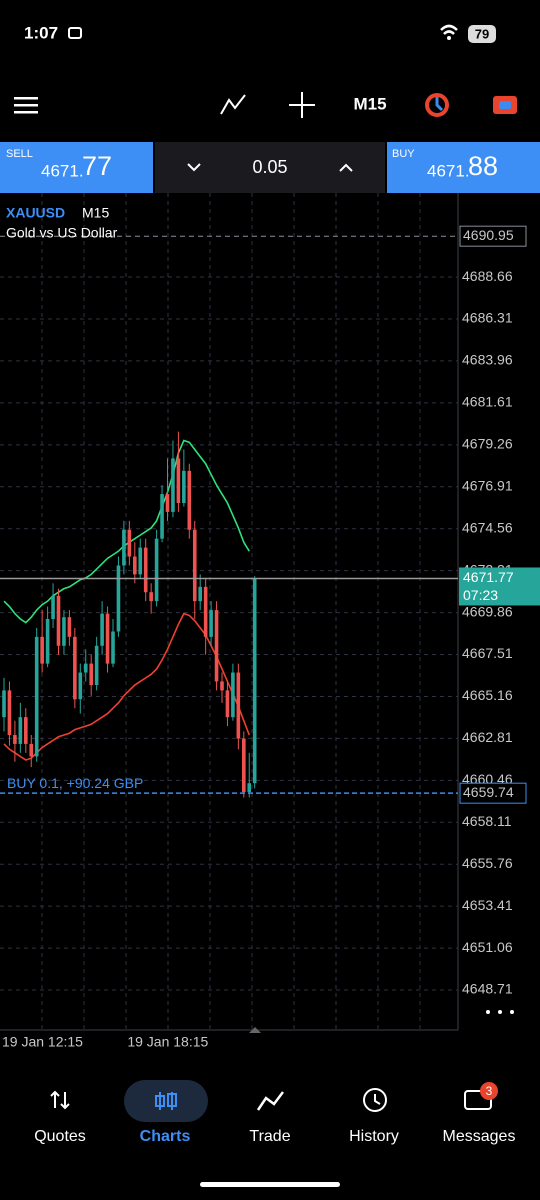  Describe the element at coordinates (60, 1136) in the screenshot. I see `nav-tab: Quotes` at that location.